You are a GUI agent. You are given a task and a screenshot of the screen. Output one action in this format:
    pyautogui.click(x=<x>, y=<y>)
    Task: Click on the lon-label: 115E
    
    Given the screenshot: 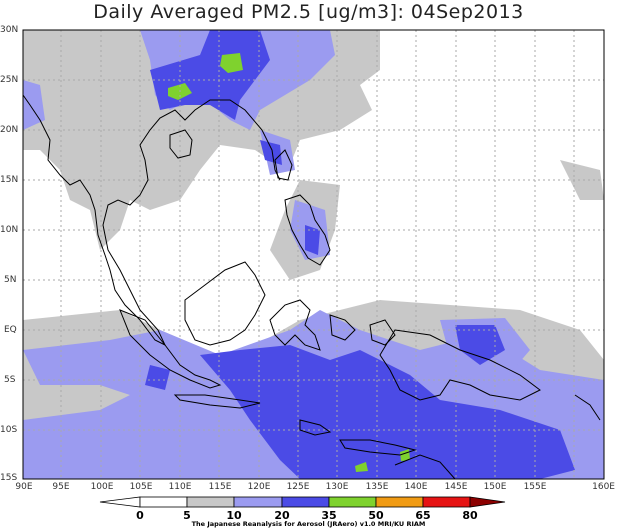 What is the action you would take?
    pyautogui.click(x=220, y=487)
    